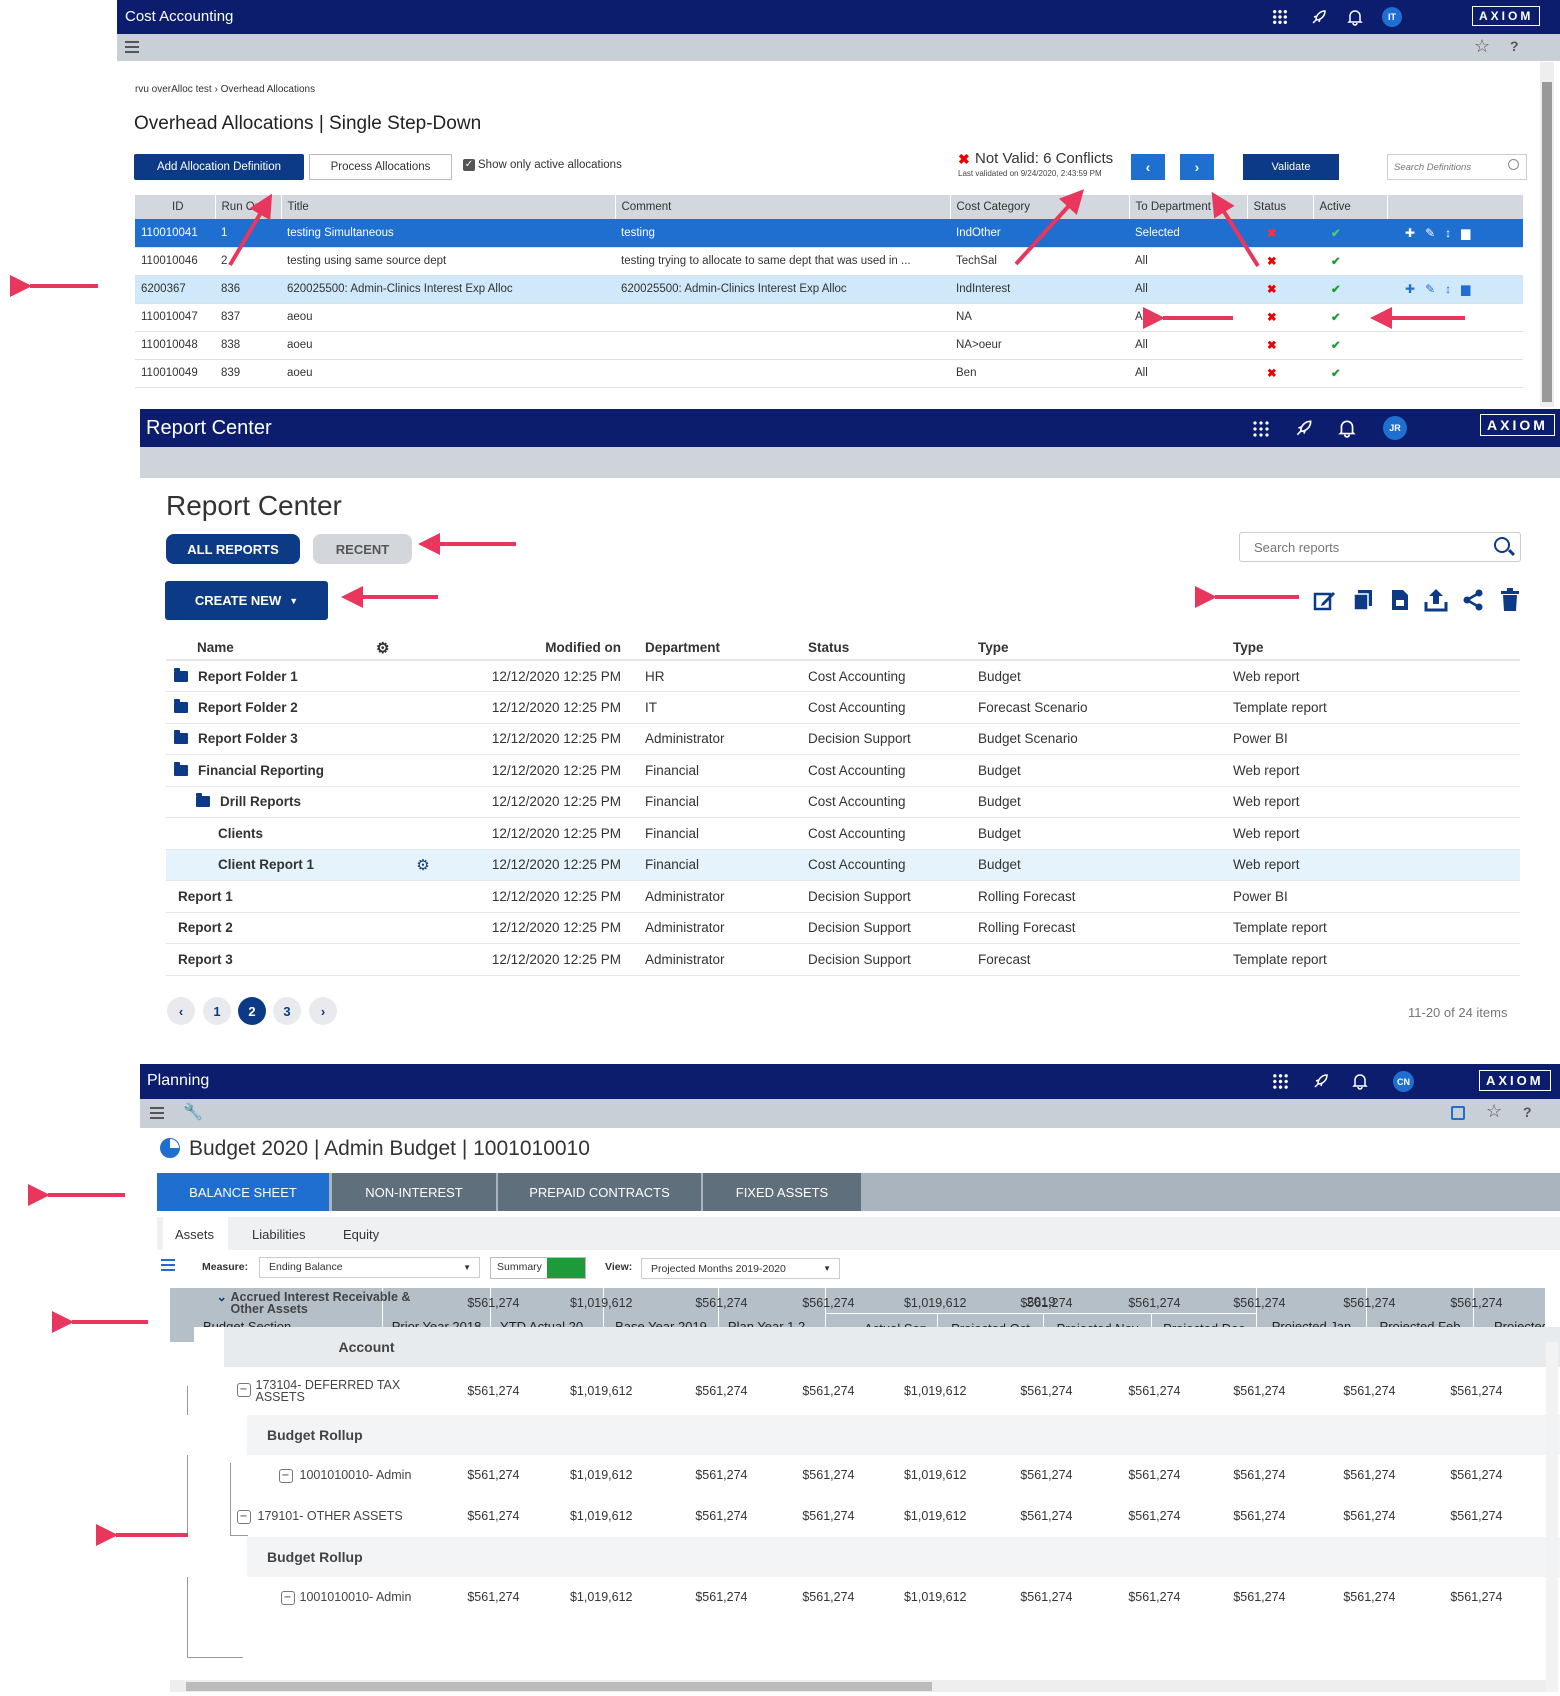 The height and width of the screenshot is (1696, 1560). Describe the element at coordinates (362, 549) in the screenshot. I see `tab-recent: RECENT` at that location.